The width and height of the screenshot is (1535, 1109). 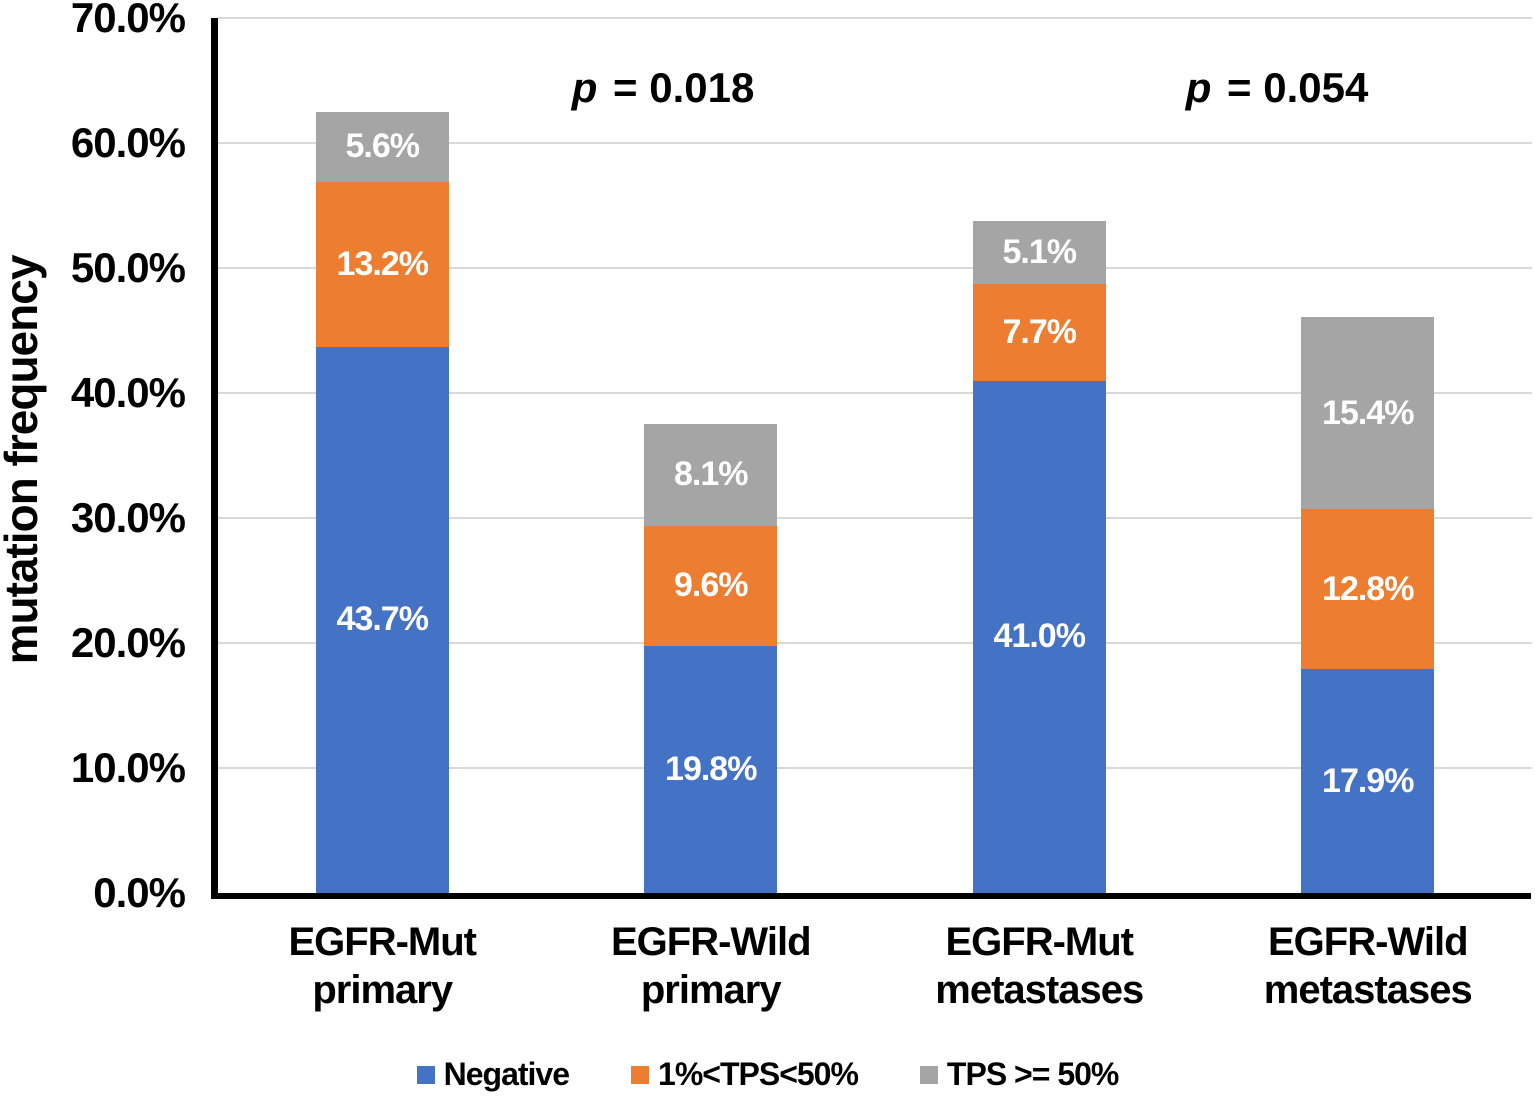 I want to click on bar-segment-tps-50-: 15.4%, so click(x=1368, y=413).